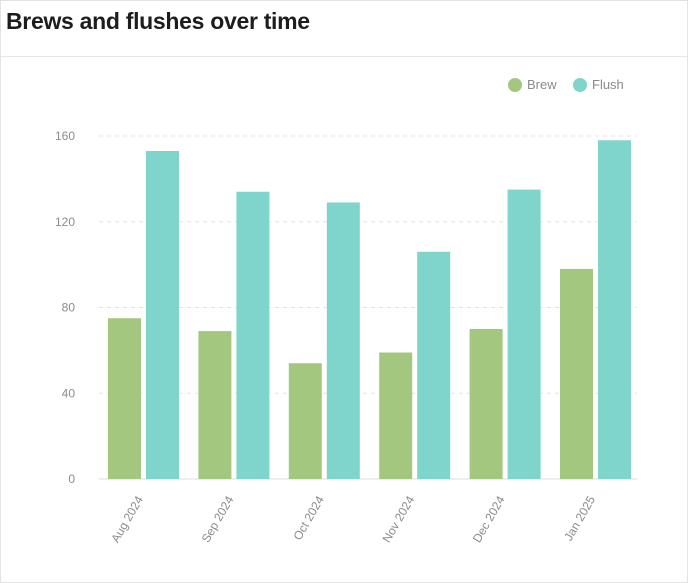 The height and width of the screenshot is (583, 688). I want to click on legend-item-flush: Flush, so click(608, 84).